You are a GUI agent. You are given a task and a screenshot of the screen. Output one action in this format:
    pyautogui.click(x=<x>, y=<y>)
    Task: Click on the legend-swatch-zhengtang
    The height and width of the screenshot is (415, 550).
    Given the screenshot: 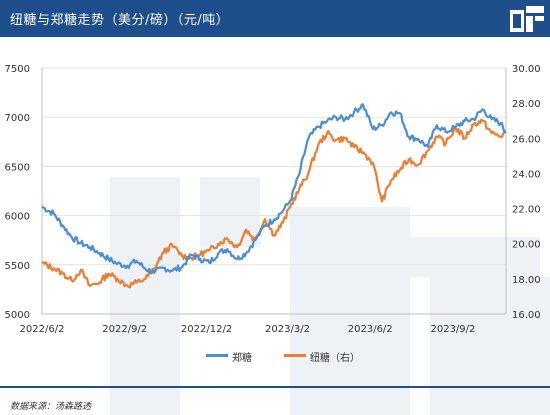 What is the action you would take?
    pyautogui.click(x=217, y=355)
    